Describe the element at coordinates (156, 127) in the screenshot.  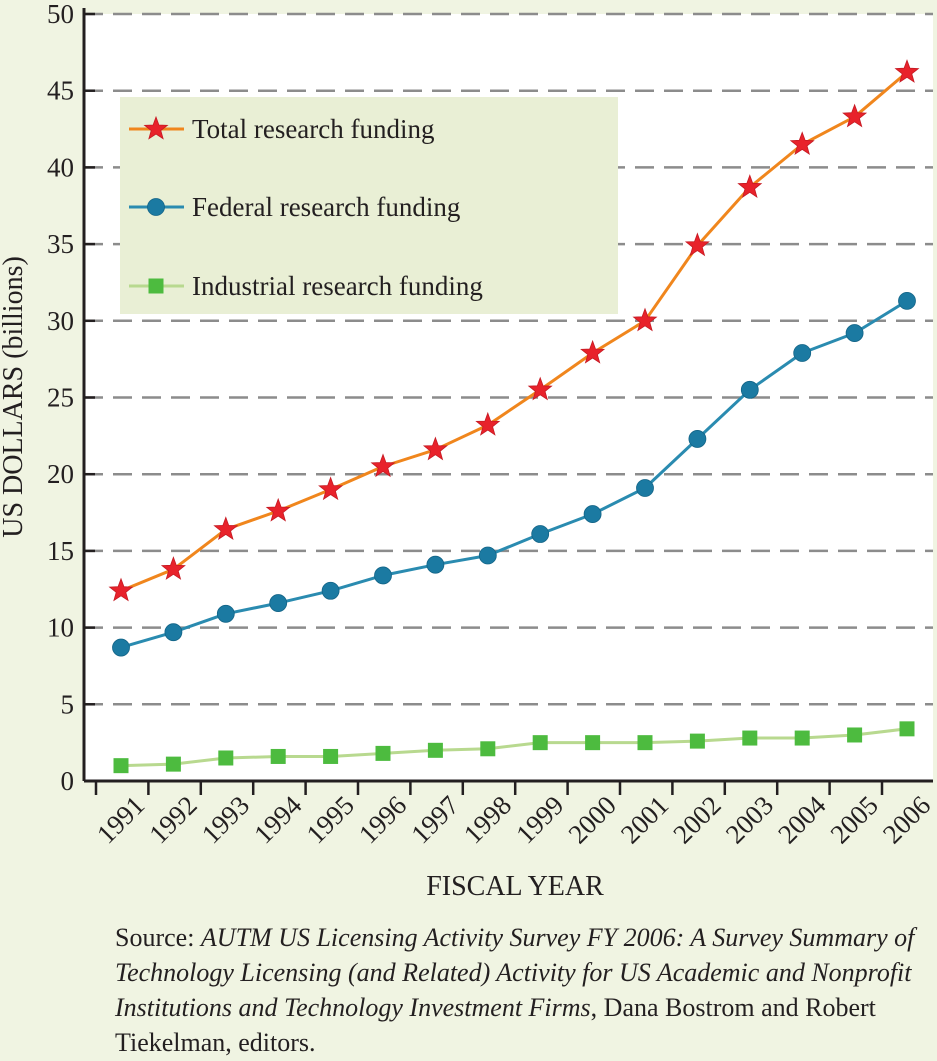
I see `legend-star-icon` at that location.